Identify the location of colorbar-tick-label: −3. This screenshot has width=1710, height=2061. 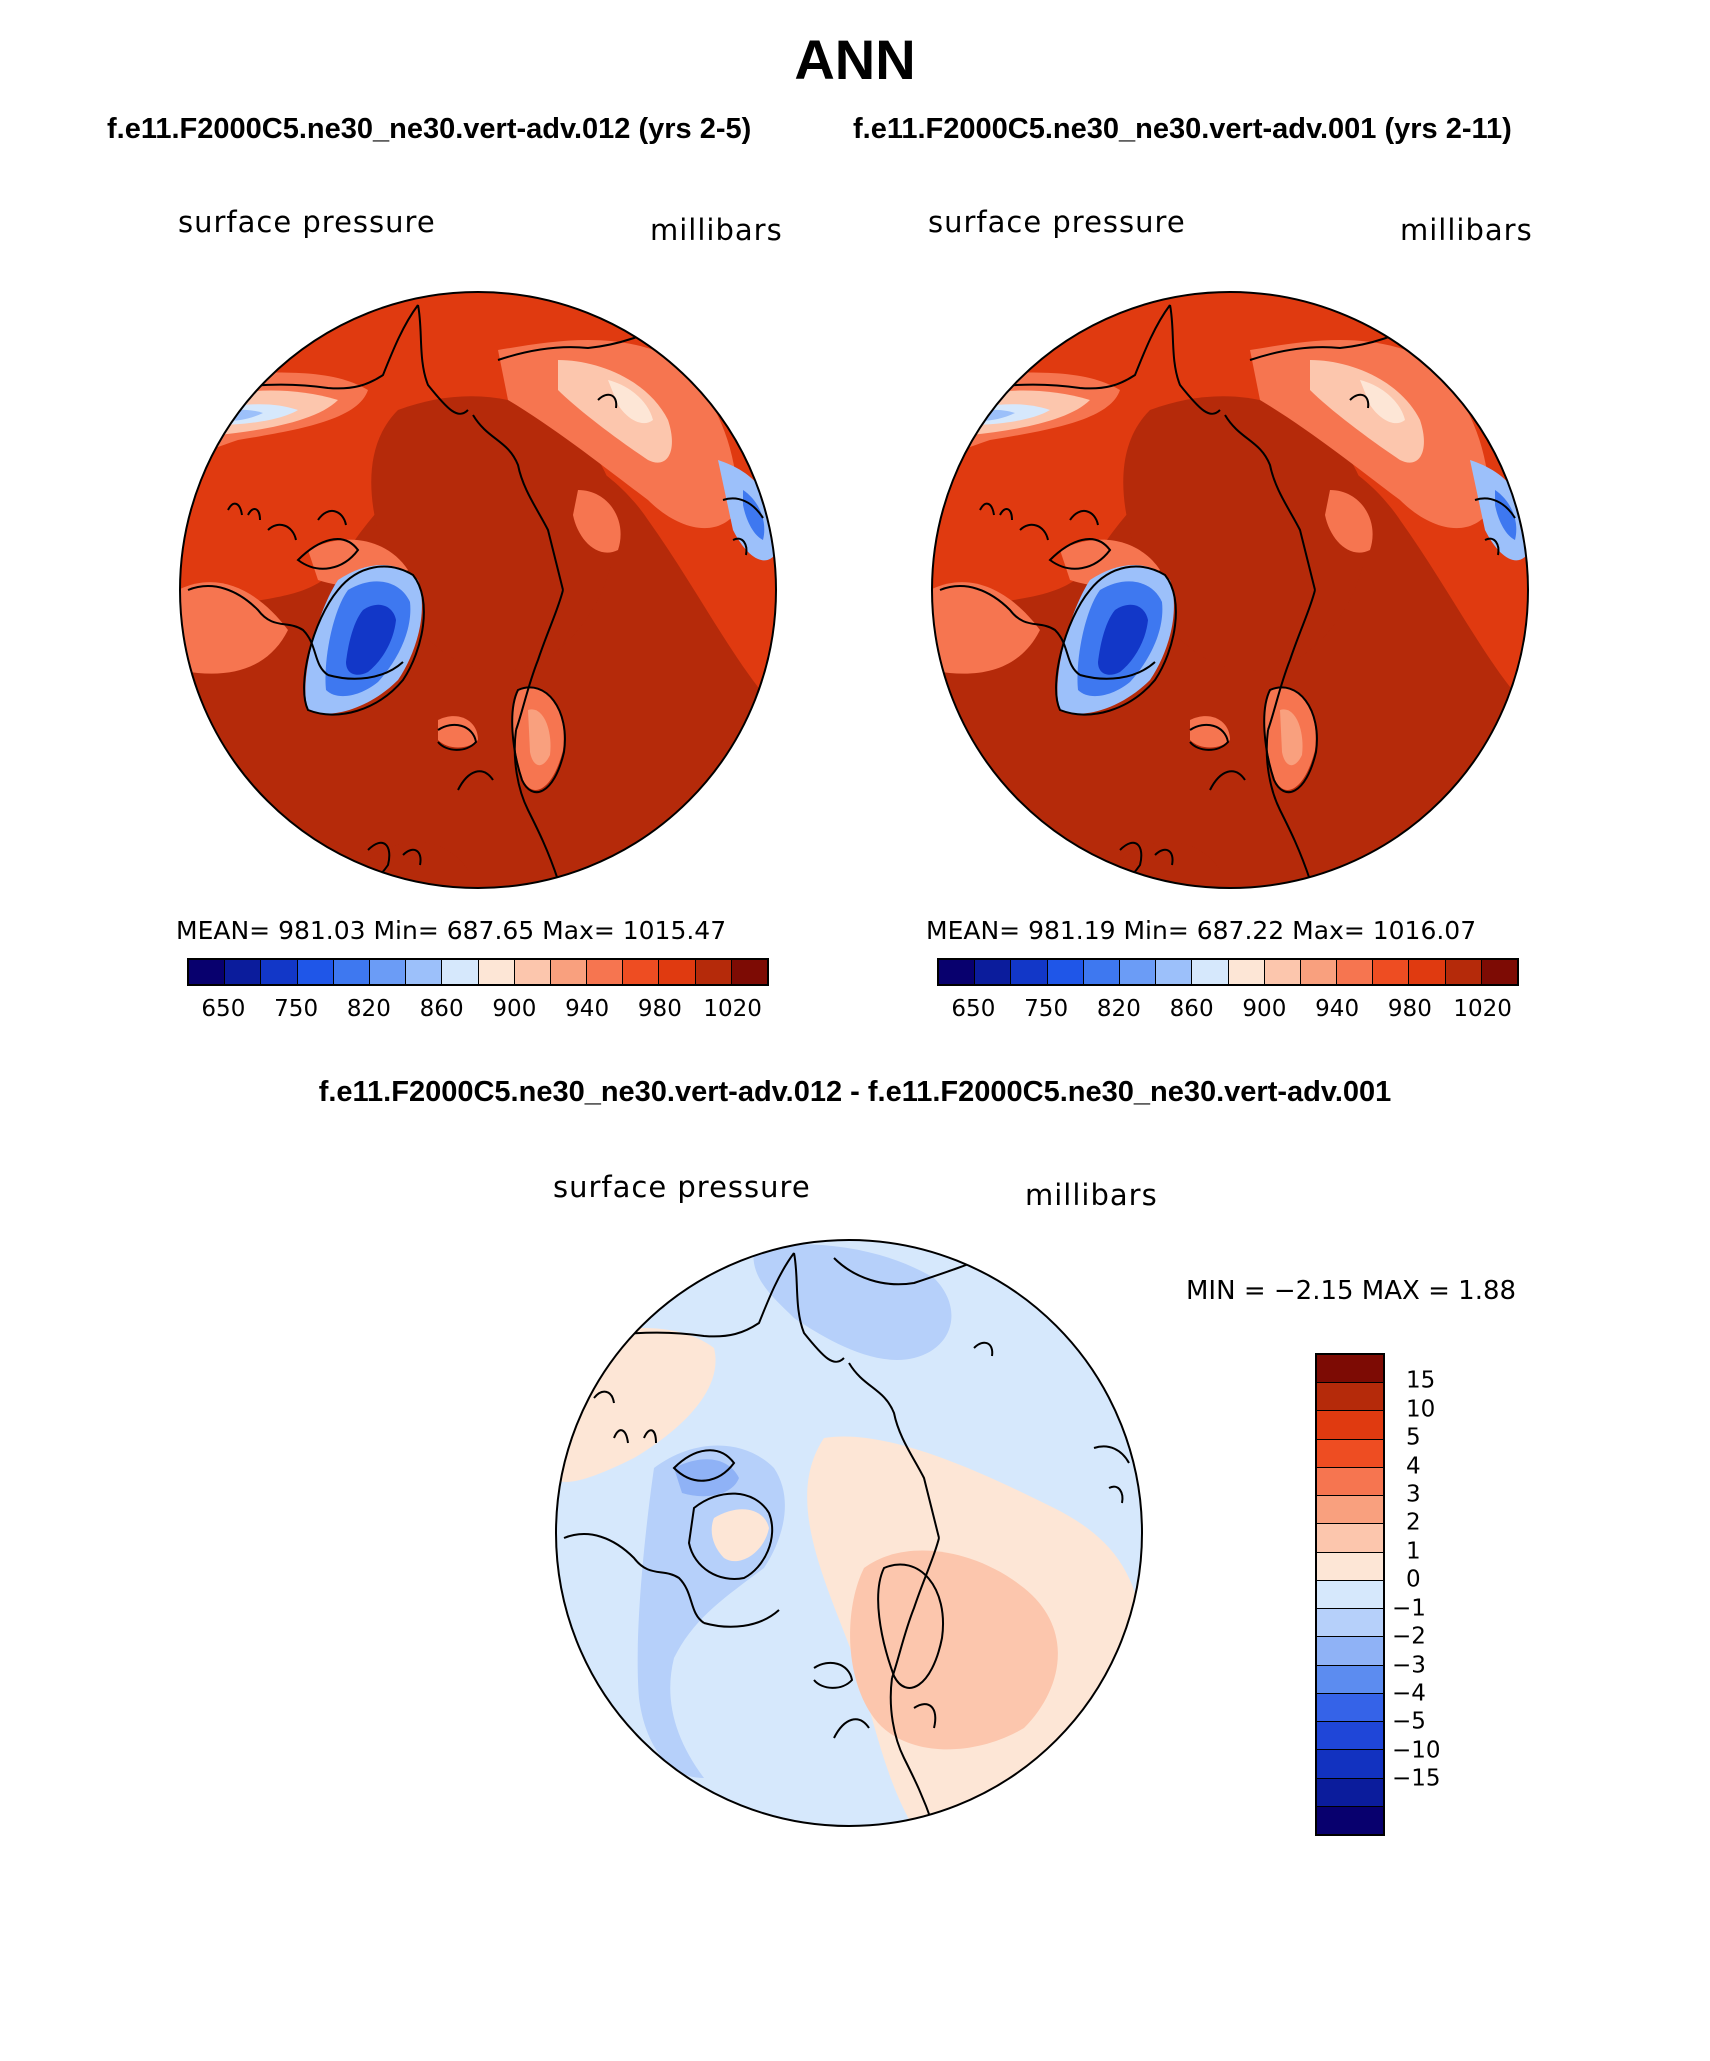
(1409, 1665).